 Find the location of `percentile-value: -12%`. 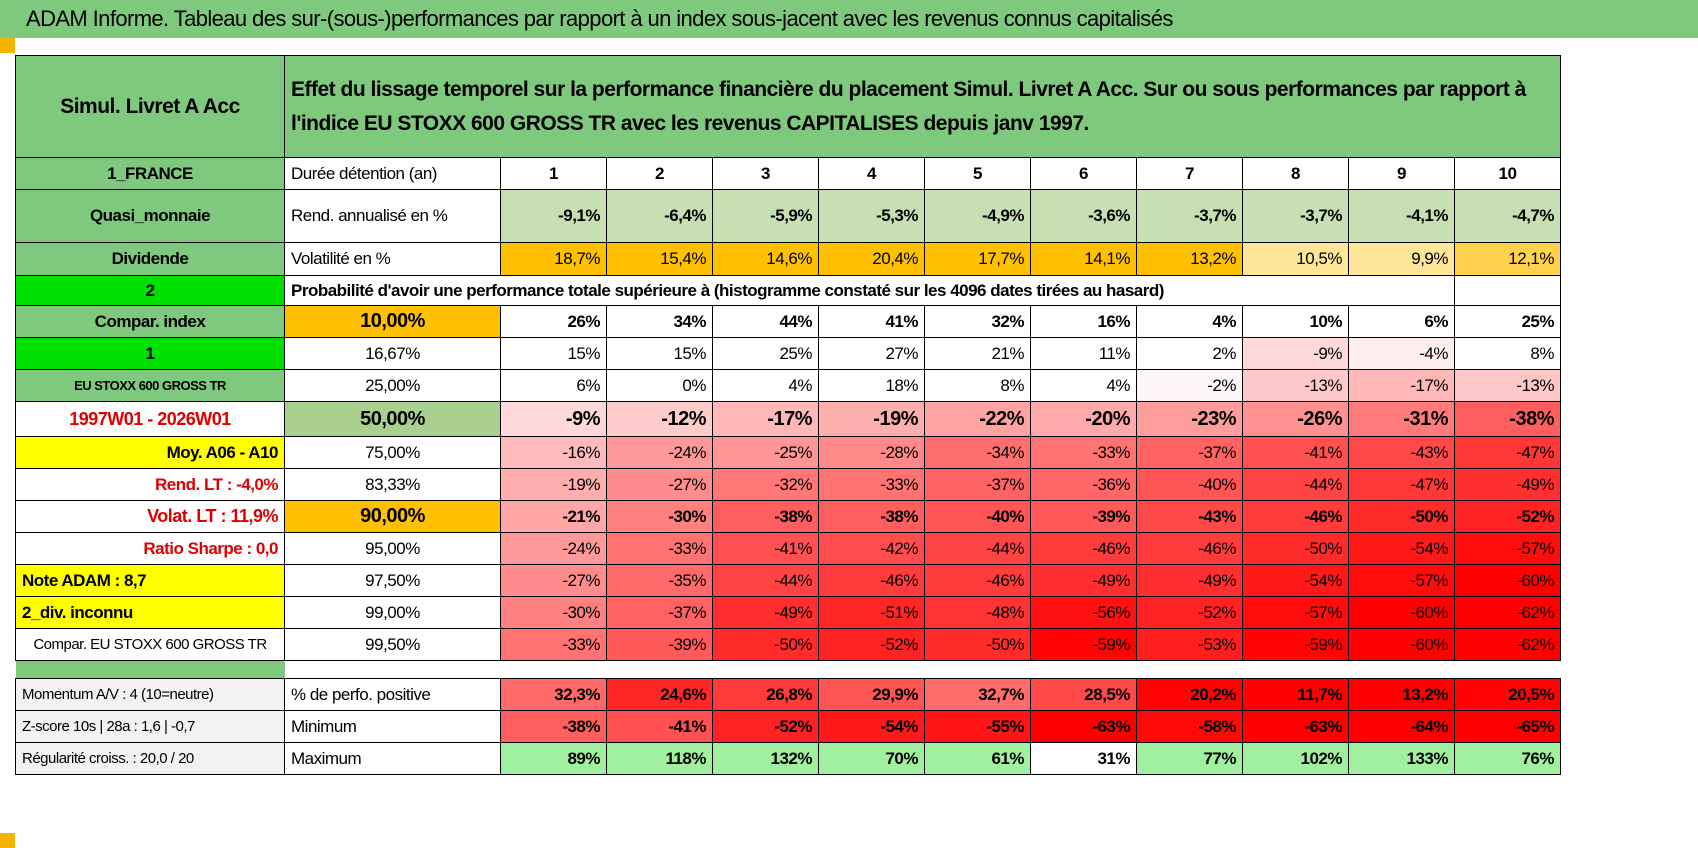

percentile-value: -12% is located at coordinates (659, 419).